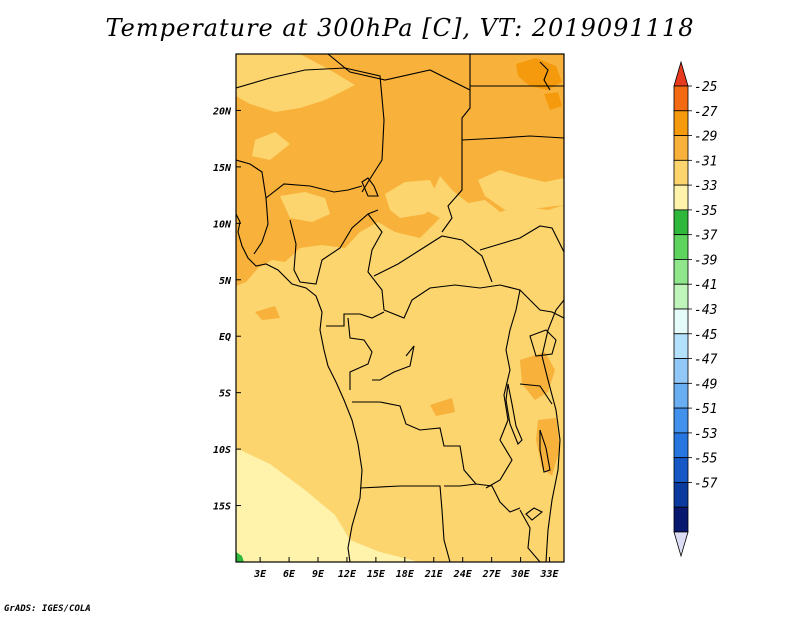 The height and width of the screenshot is (618, 800). Describe the element at coordinates (706, 483) in the screenshot. I see `colorbar-label: -57` at that location.